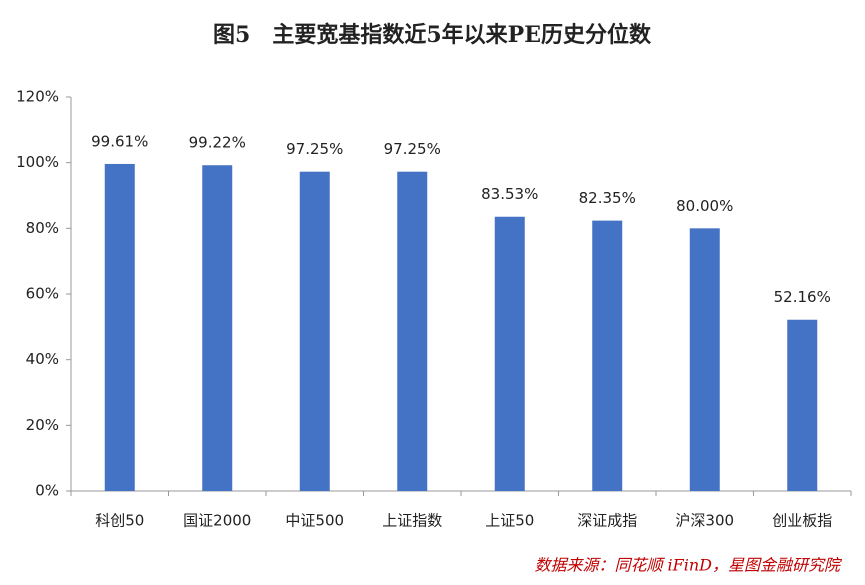 This screenshot has width=865, height=585. Describe the element at coordinates (47, 491) in the screenshot. I see `y-tick-label: 0%` at that location.